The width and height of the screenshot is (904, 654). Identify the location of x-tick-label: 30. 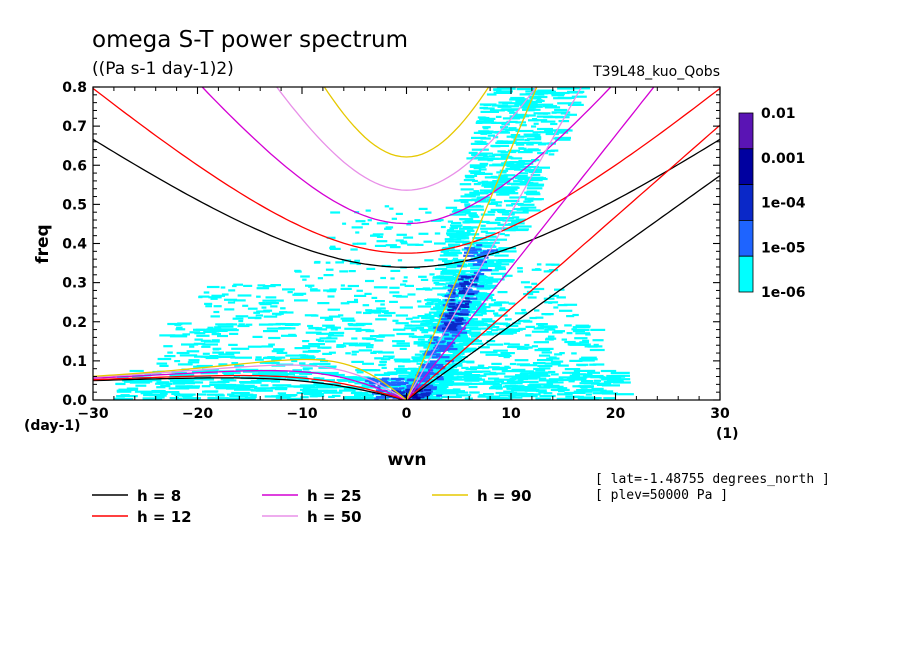
(720, 414).